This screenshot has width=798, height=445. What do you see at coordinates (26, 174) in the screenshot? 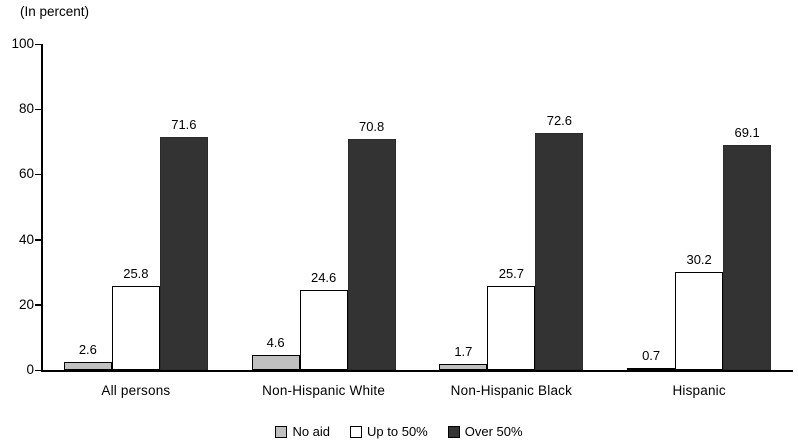
I see `y-axis-tick-label: 60` at bounding box center [26, 174].